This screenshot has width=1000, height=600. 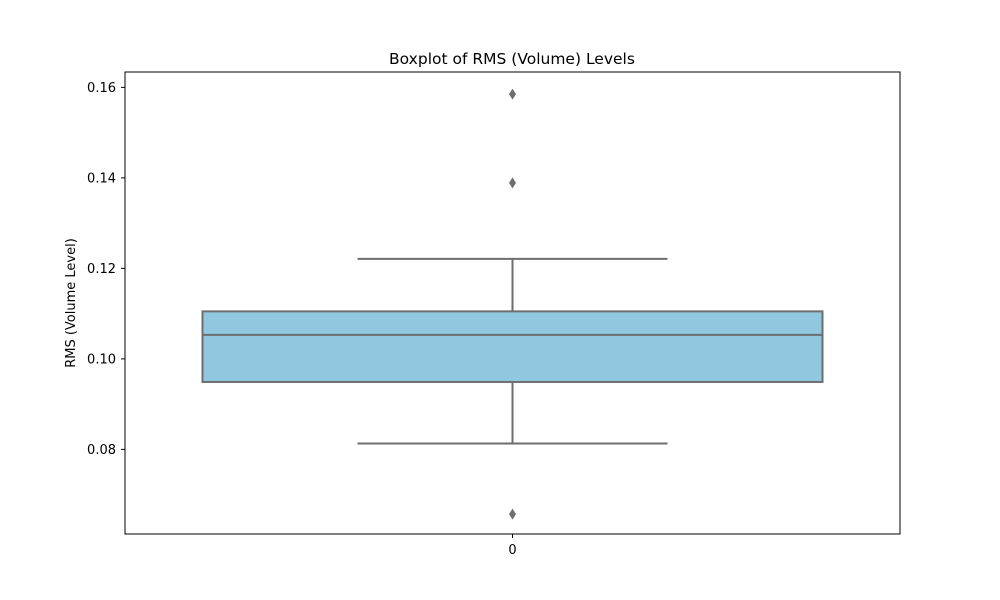 I want to click on y-tick-label: 0.08, so click(x=101, y=450).